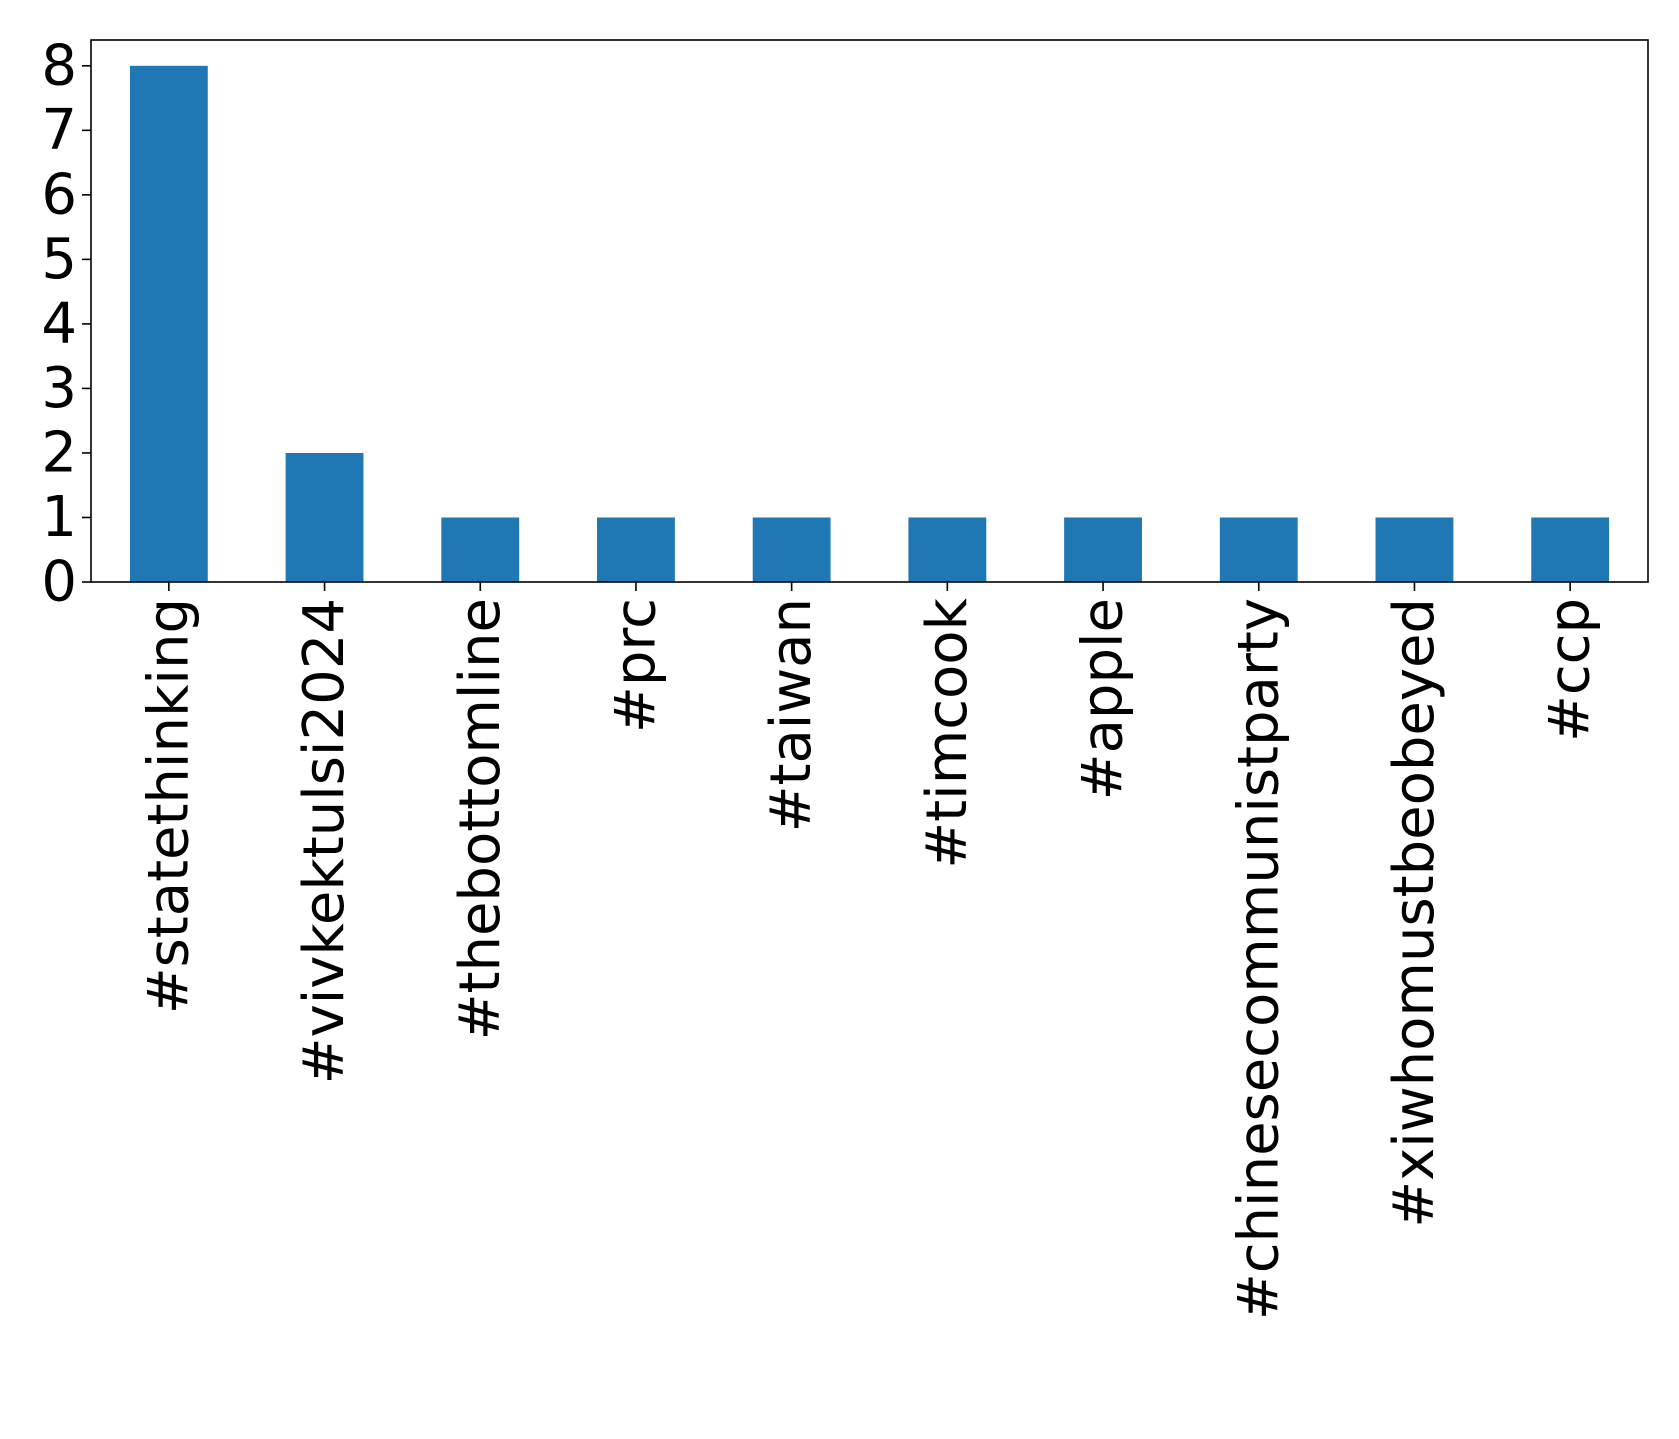 This screenshot has width=1679, height=1439. What do you see at coordinates (791, 549) in the screenshot?
I see `bar-taiwan` at bounding box center [791, 549].